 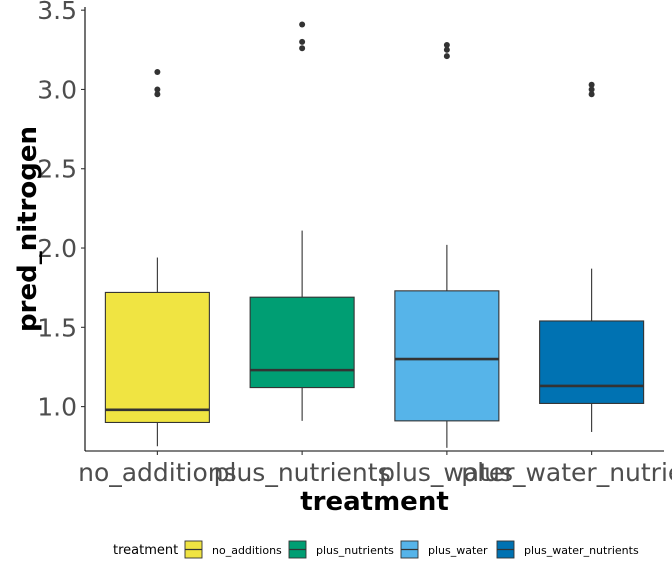 I want to click on x-tick-label: plus_water, so click(x=447, y=472).